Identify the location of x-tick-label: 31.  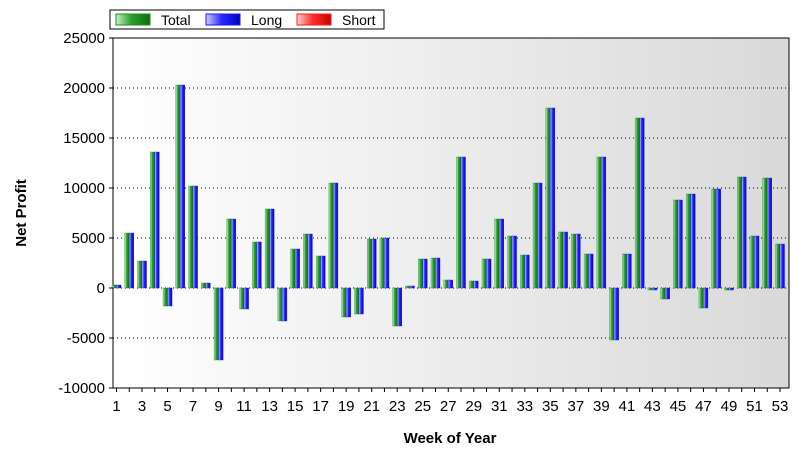
(499, 406).